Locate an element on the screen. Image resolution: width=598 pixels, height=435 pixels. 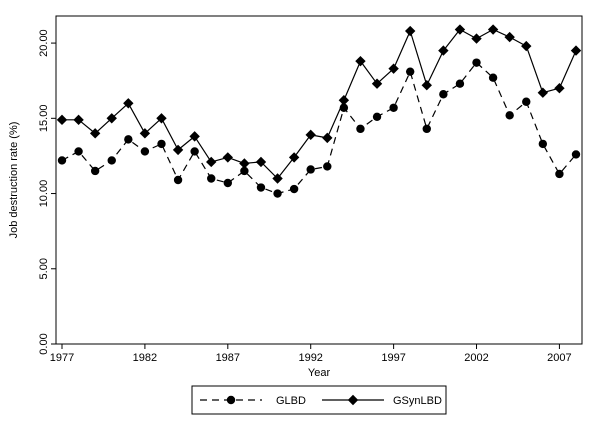
series-glbd-point-2006 is located at coordinates (543, 144).